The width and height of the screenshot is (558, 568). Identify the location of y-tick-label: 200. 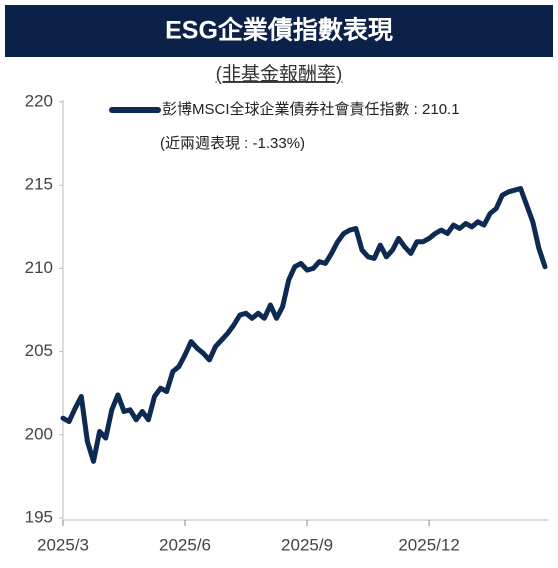
(39, 433).